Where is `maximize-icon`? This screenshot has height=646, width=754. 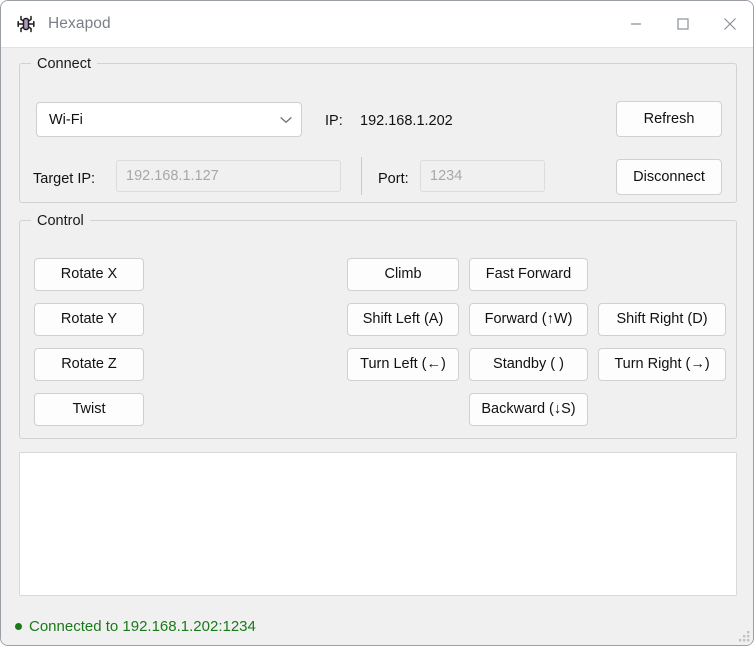 maximize-icon is located at coordinates (682, 24).